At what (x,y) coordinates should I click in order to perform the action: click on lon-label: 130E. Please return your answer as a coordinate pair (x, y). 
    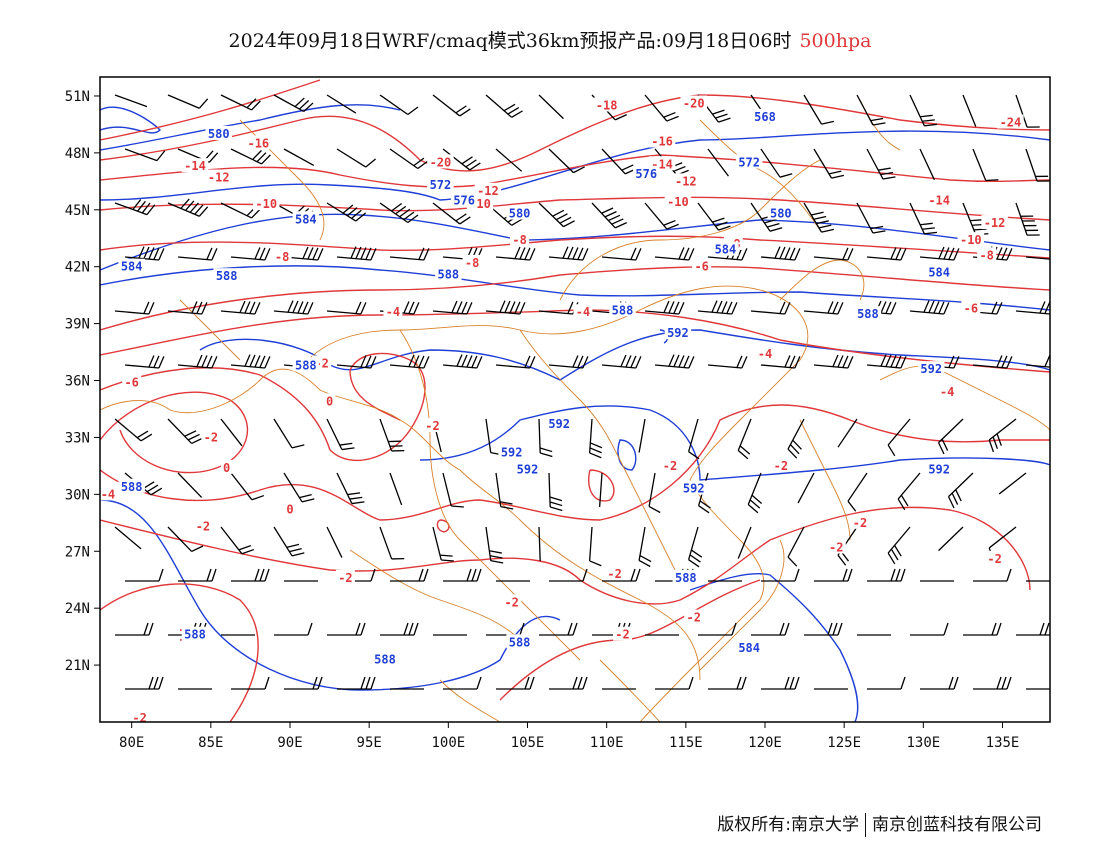
    Looking at the image, I should click on (923, 743).